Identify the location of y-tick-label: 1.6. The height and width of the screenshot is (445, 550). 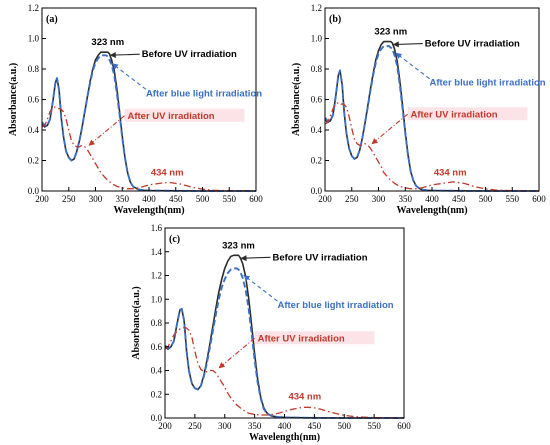
(157, 228).